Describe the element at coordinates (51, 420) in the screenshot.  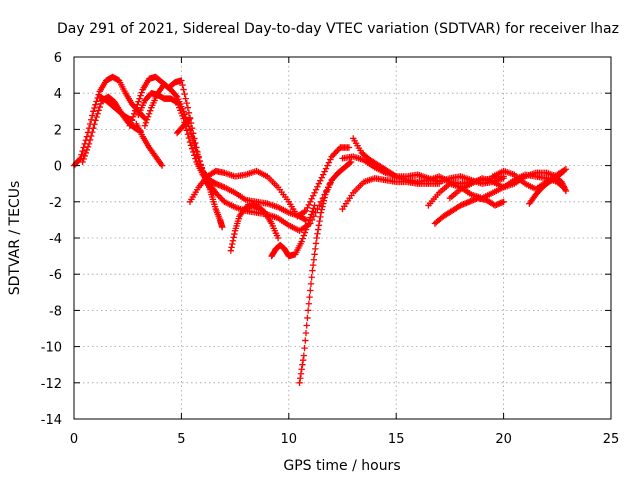
I see `y-tick-label: -14` at that location.